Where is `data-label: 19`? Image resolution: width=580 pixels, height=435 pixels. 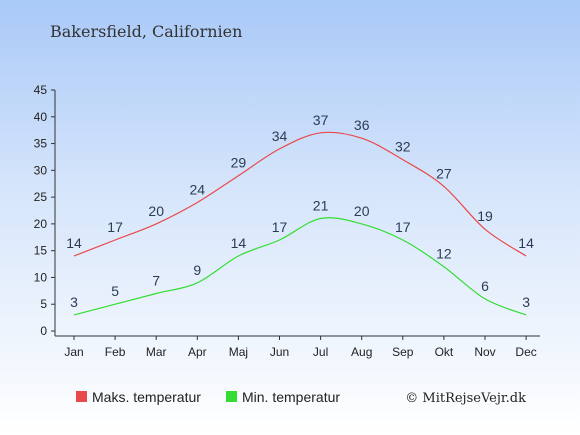
data-label: 19 is located at coordinates (485, 216).